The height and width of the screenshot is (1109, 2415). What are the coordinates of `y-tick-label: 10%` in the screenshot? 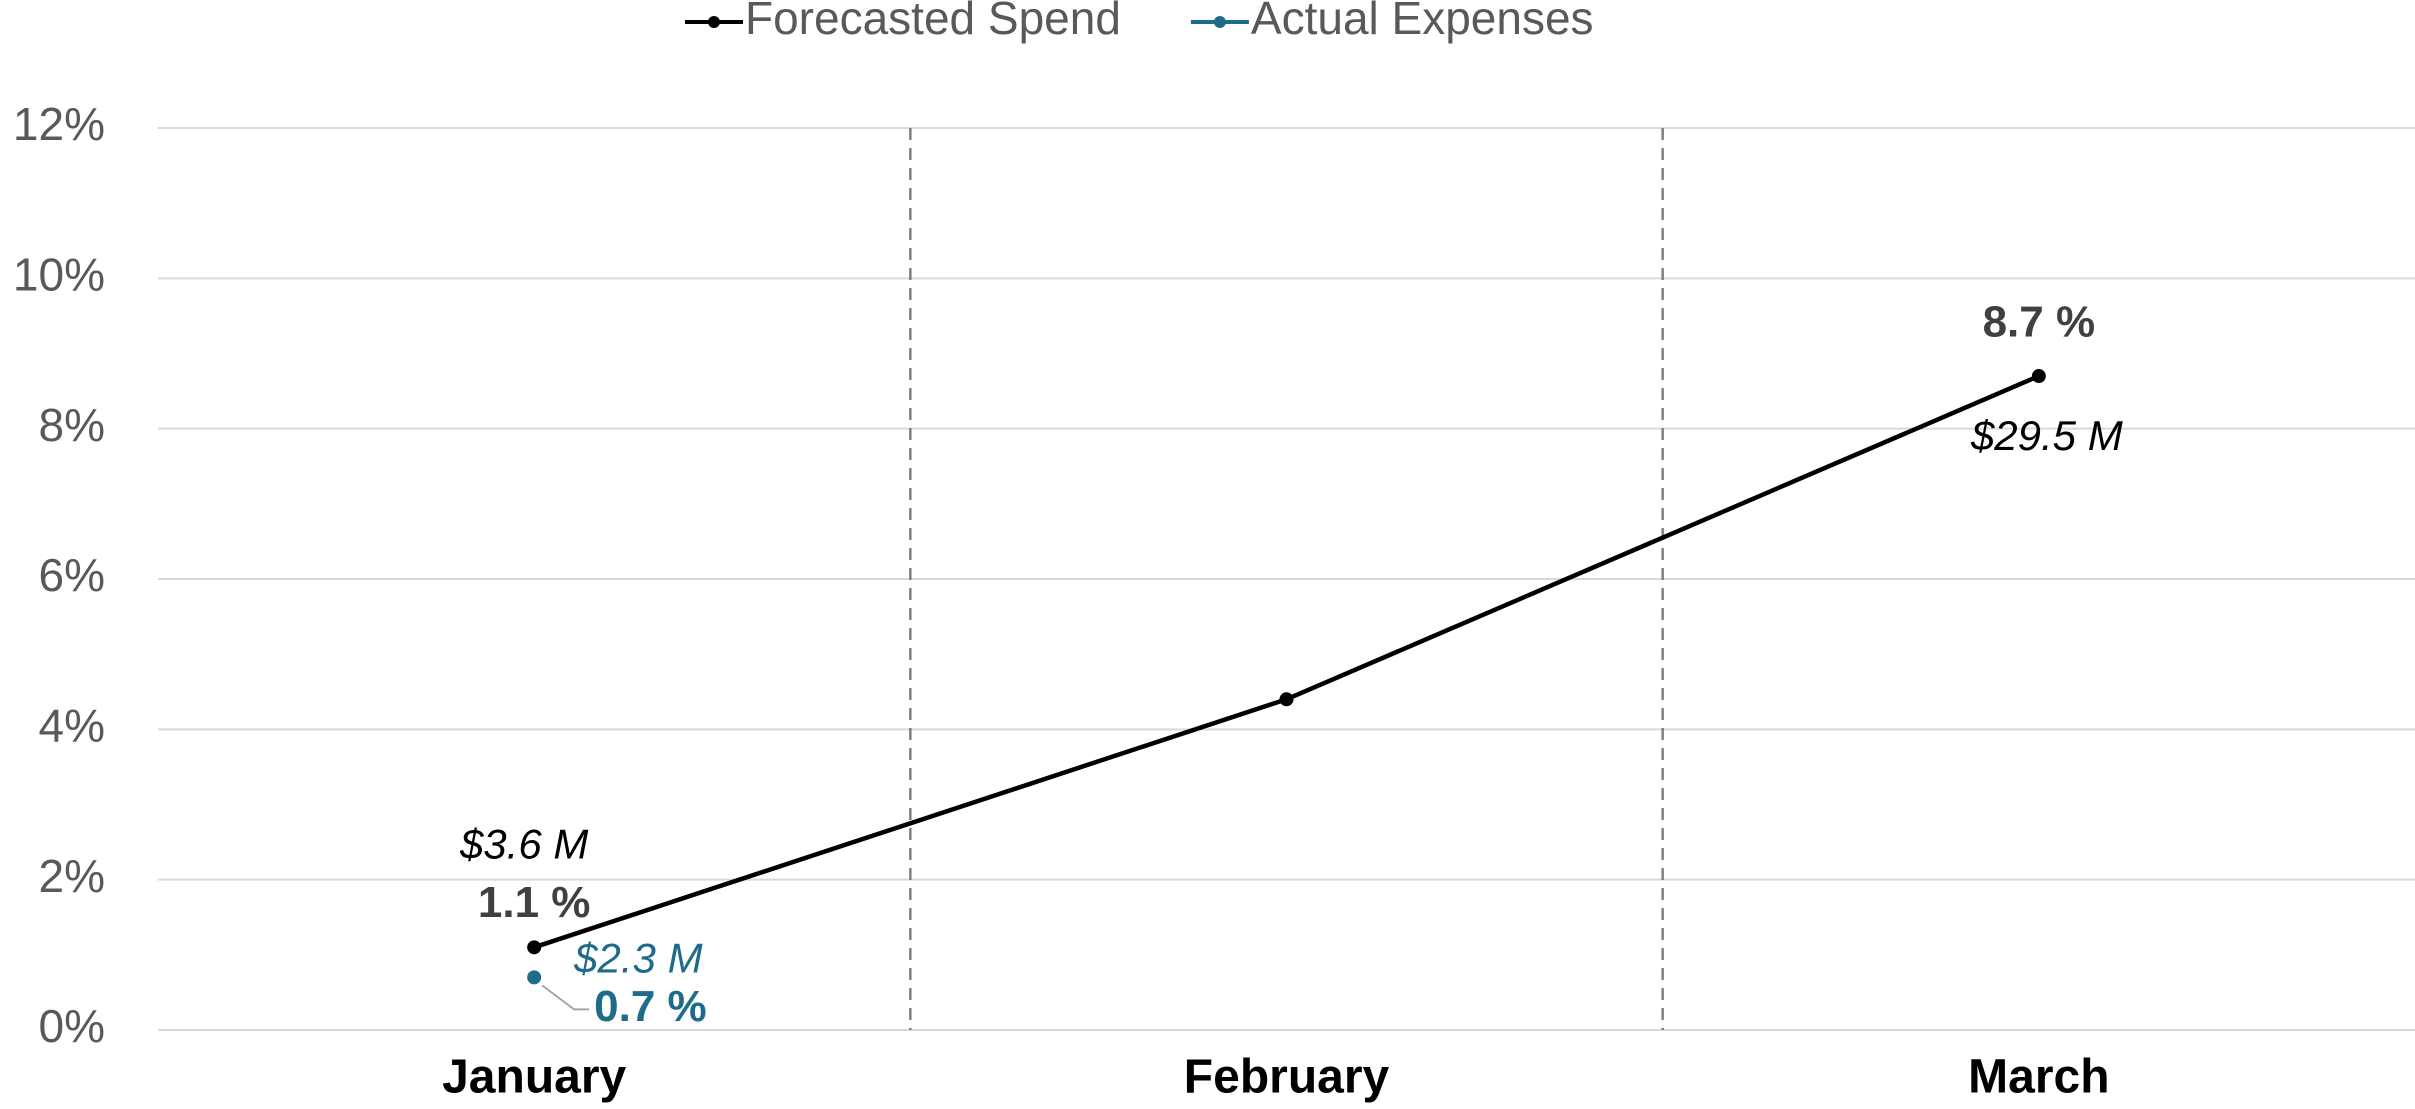 It's located at (59, 274).